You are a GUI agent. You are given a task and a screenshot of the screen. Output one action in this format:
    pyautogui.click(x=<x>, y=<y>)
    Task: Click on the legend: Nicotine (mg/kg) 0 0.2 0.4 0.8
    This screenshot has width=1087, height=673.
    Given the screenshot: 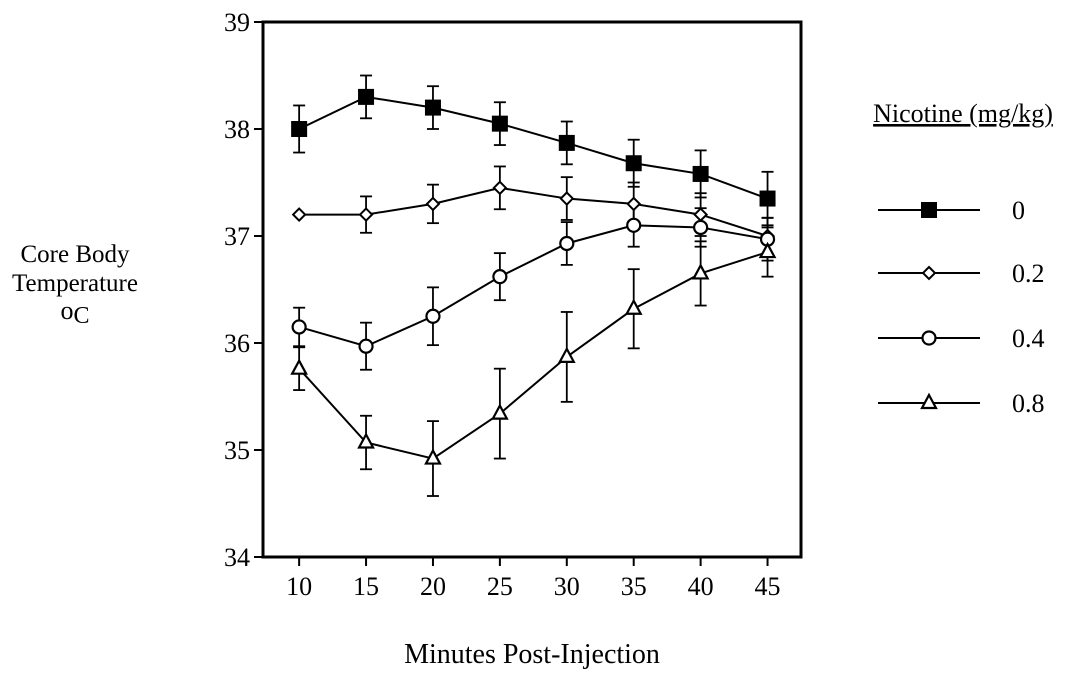 What is the action you would take?
    pyautogui.click(x=963, y=258)
    